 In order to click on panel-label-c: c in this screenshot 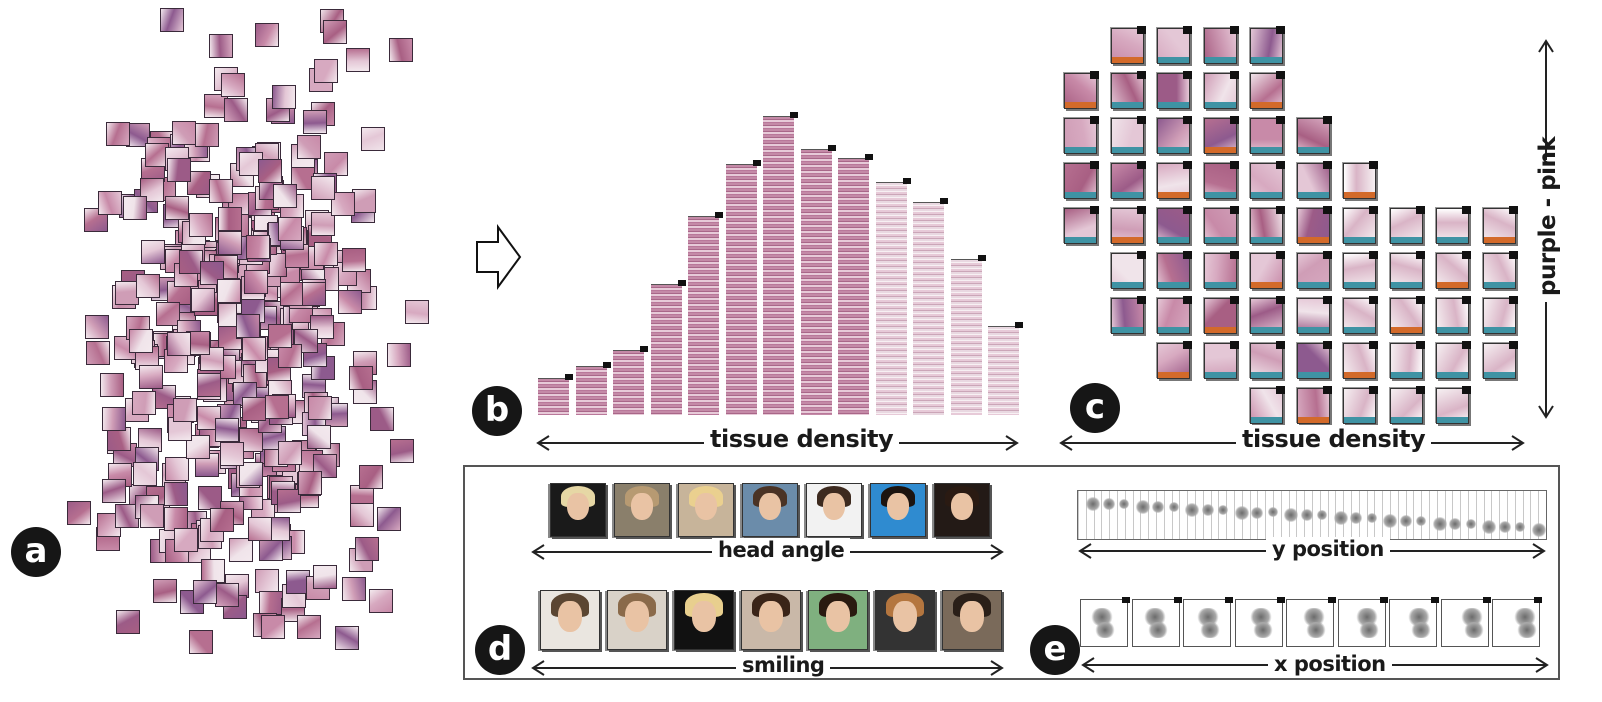, I will do `click(1095, 408)`.